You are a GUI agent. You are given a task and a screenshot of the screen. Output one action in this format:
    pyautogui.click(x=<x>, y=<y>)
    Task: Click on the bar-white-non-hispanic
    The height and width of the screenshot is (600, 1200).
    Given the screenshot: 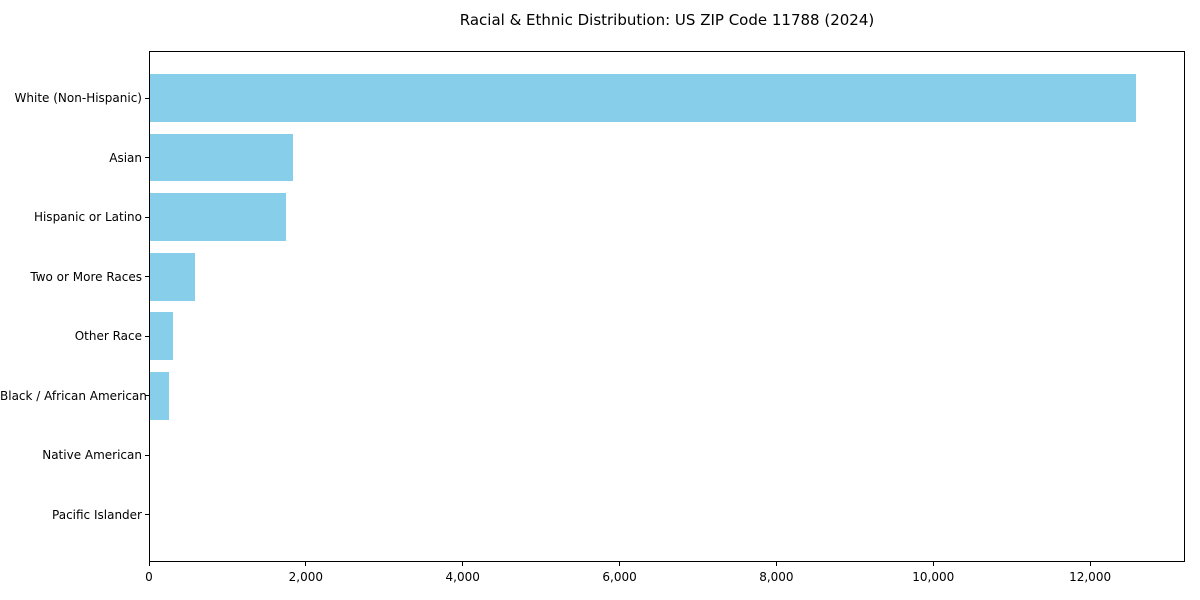 What is the action you would take?
    pyautogui.click(x=643, y=98)
    